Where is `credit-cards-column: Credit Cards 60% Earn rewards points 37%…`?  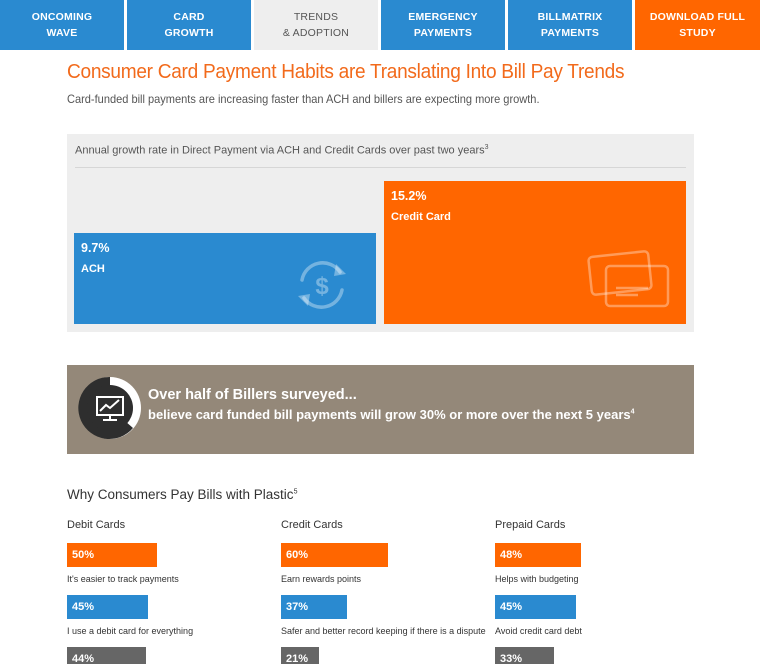 credit-cards-column: Credit Cards 60% Earn rewards points 37%… is located at coordinates (383, 591).